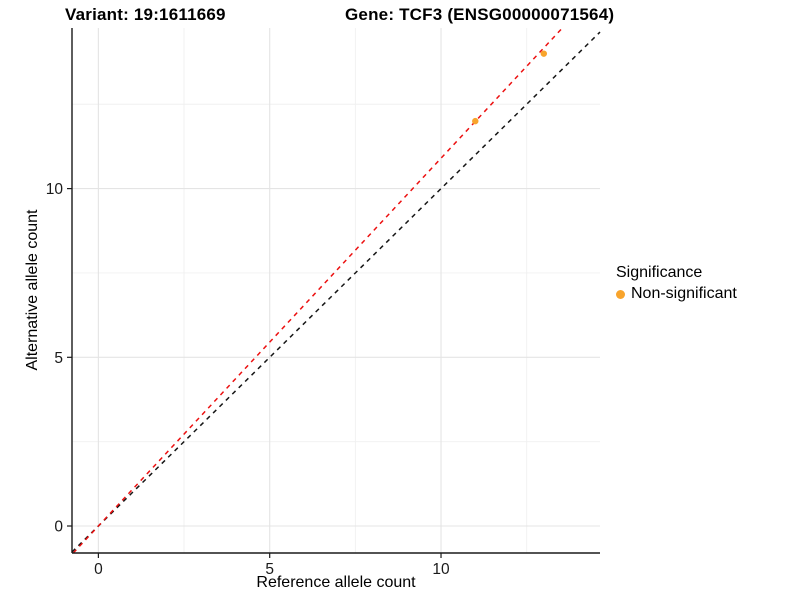  What do you see at coordinates (620, 294) in the screenshot?
I see `legend-dot-icon` at bounding box center [620, 294].